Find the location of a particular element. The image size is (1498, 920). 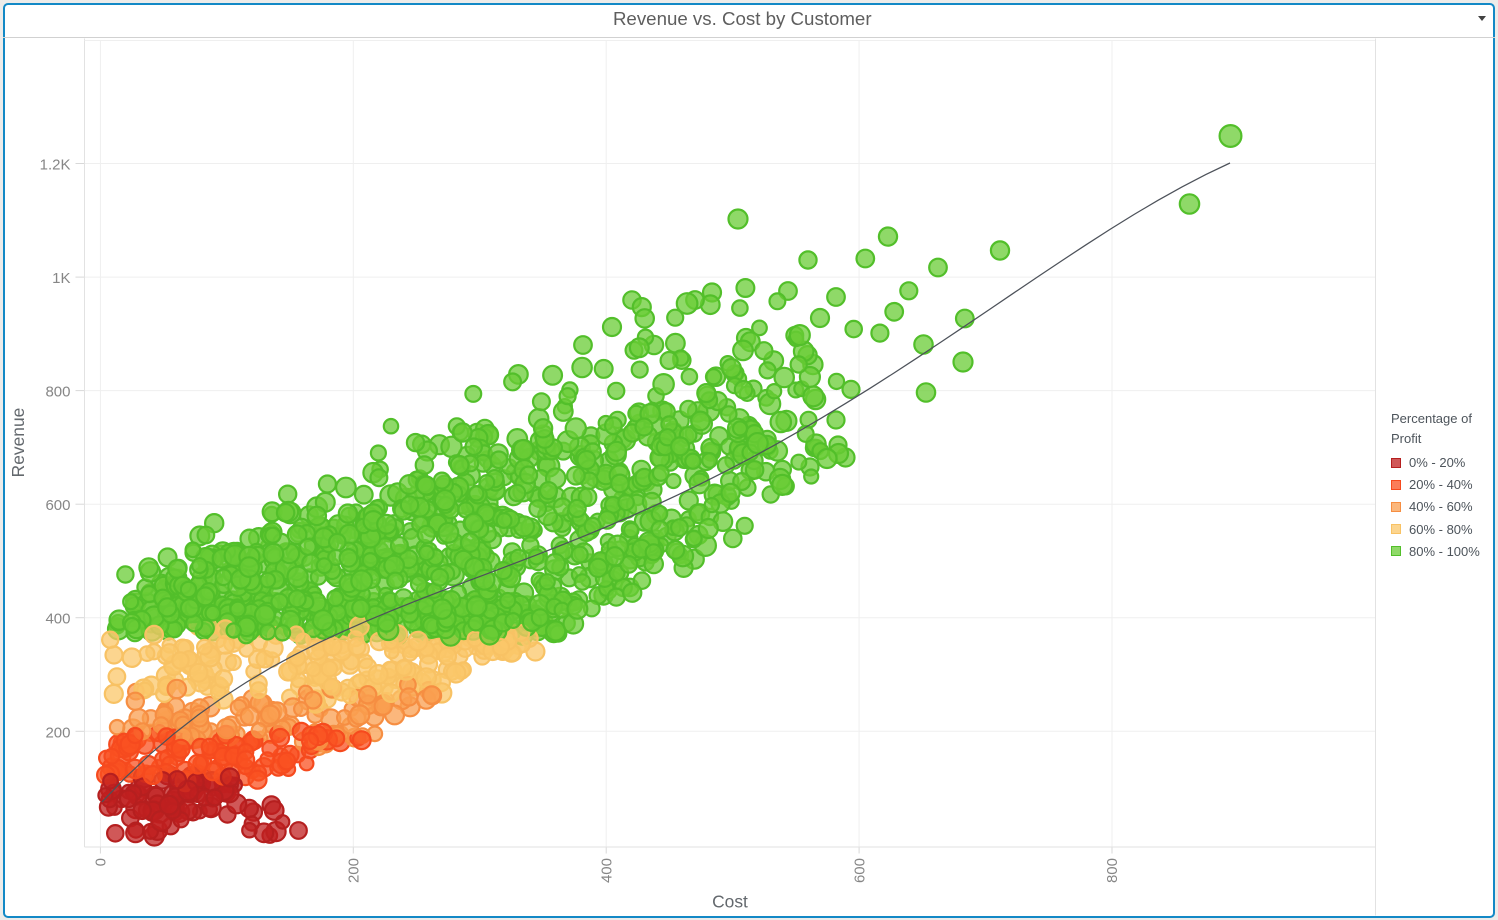

svg-text: Revenue is located at coordinates (18, 443).